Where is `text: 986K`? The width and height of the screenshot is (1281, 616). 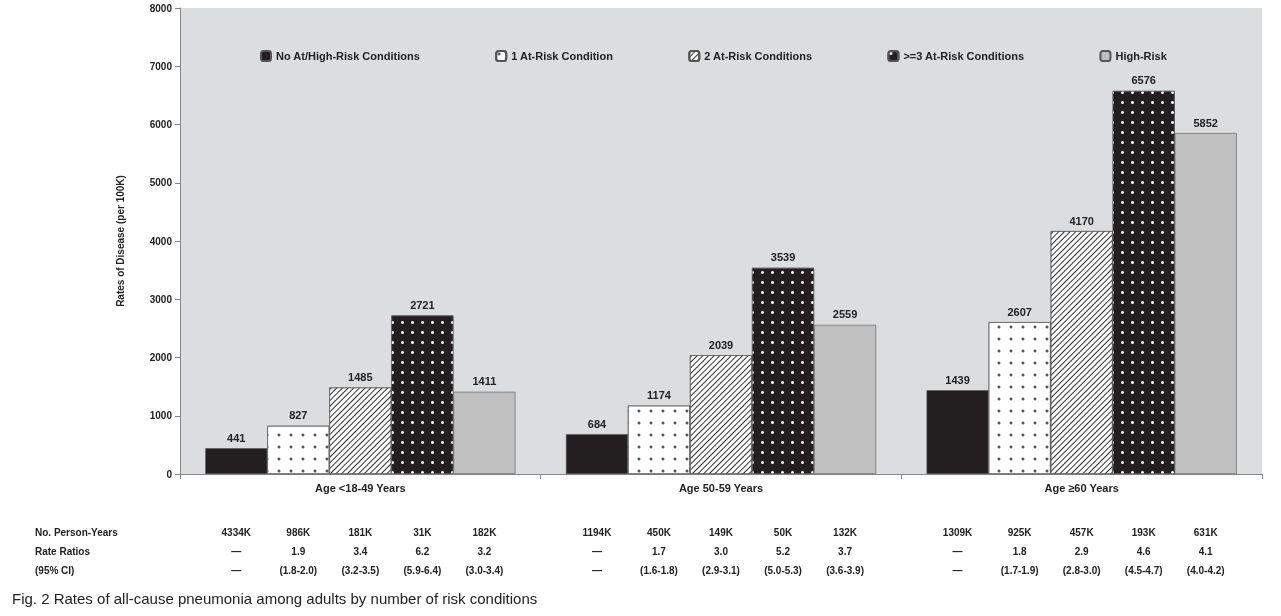 text: 986K is located at coordinates (299, 532).